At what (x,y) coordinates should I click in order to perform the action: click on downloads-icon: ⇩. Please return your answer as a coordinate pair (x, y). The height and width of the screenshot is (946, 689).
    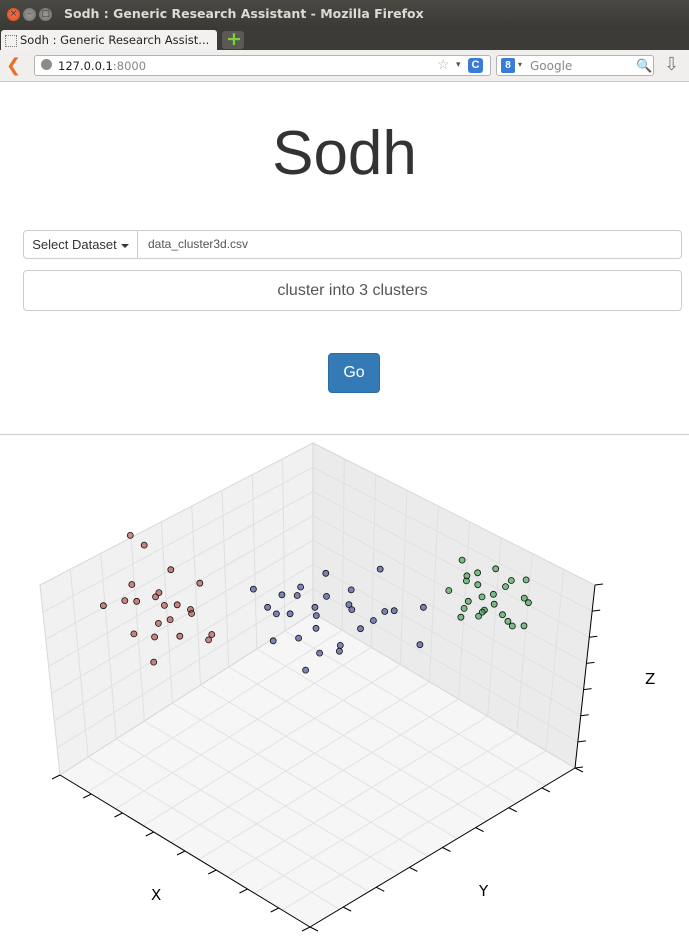
    Looking at the image, I should click on (672, 64).